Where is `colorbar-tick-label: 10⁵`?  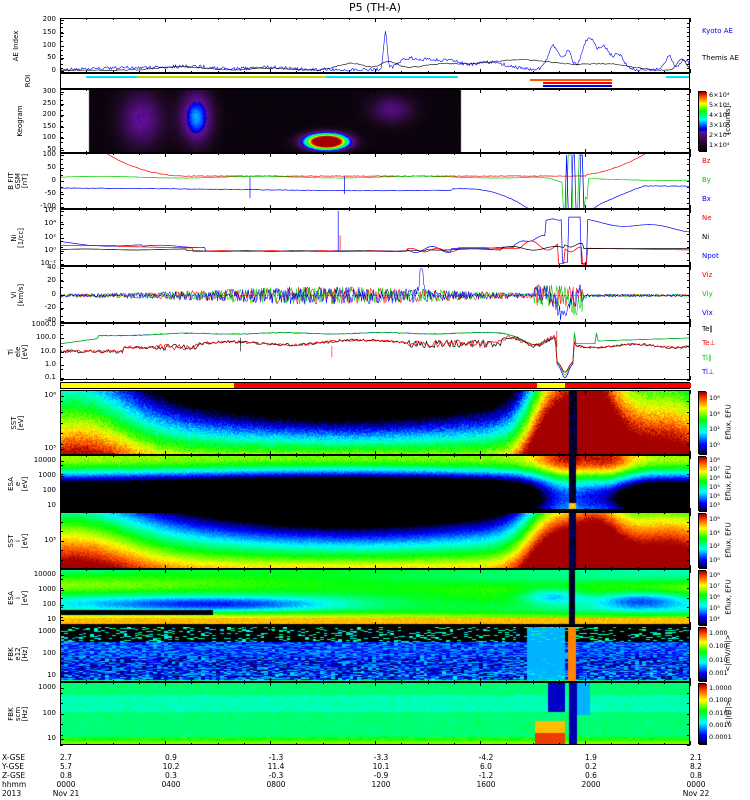 colorbar-tick-label: 10⁵ is located at coordinates (714, 607).